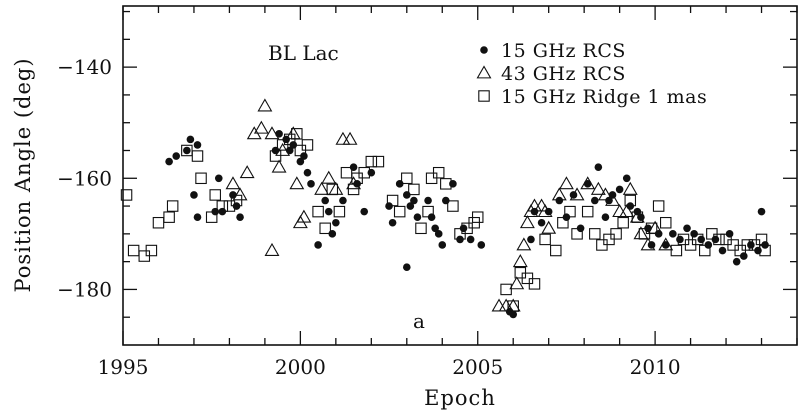 The image size is (799, 418). I want to click on legend-label: 43 GHz RCS, so click(563, 74).